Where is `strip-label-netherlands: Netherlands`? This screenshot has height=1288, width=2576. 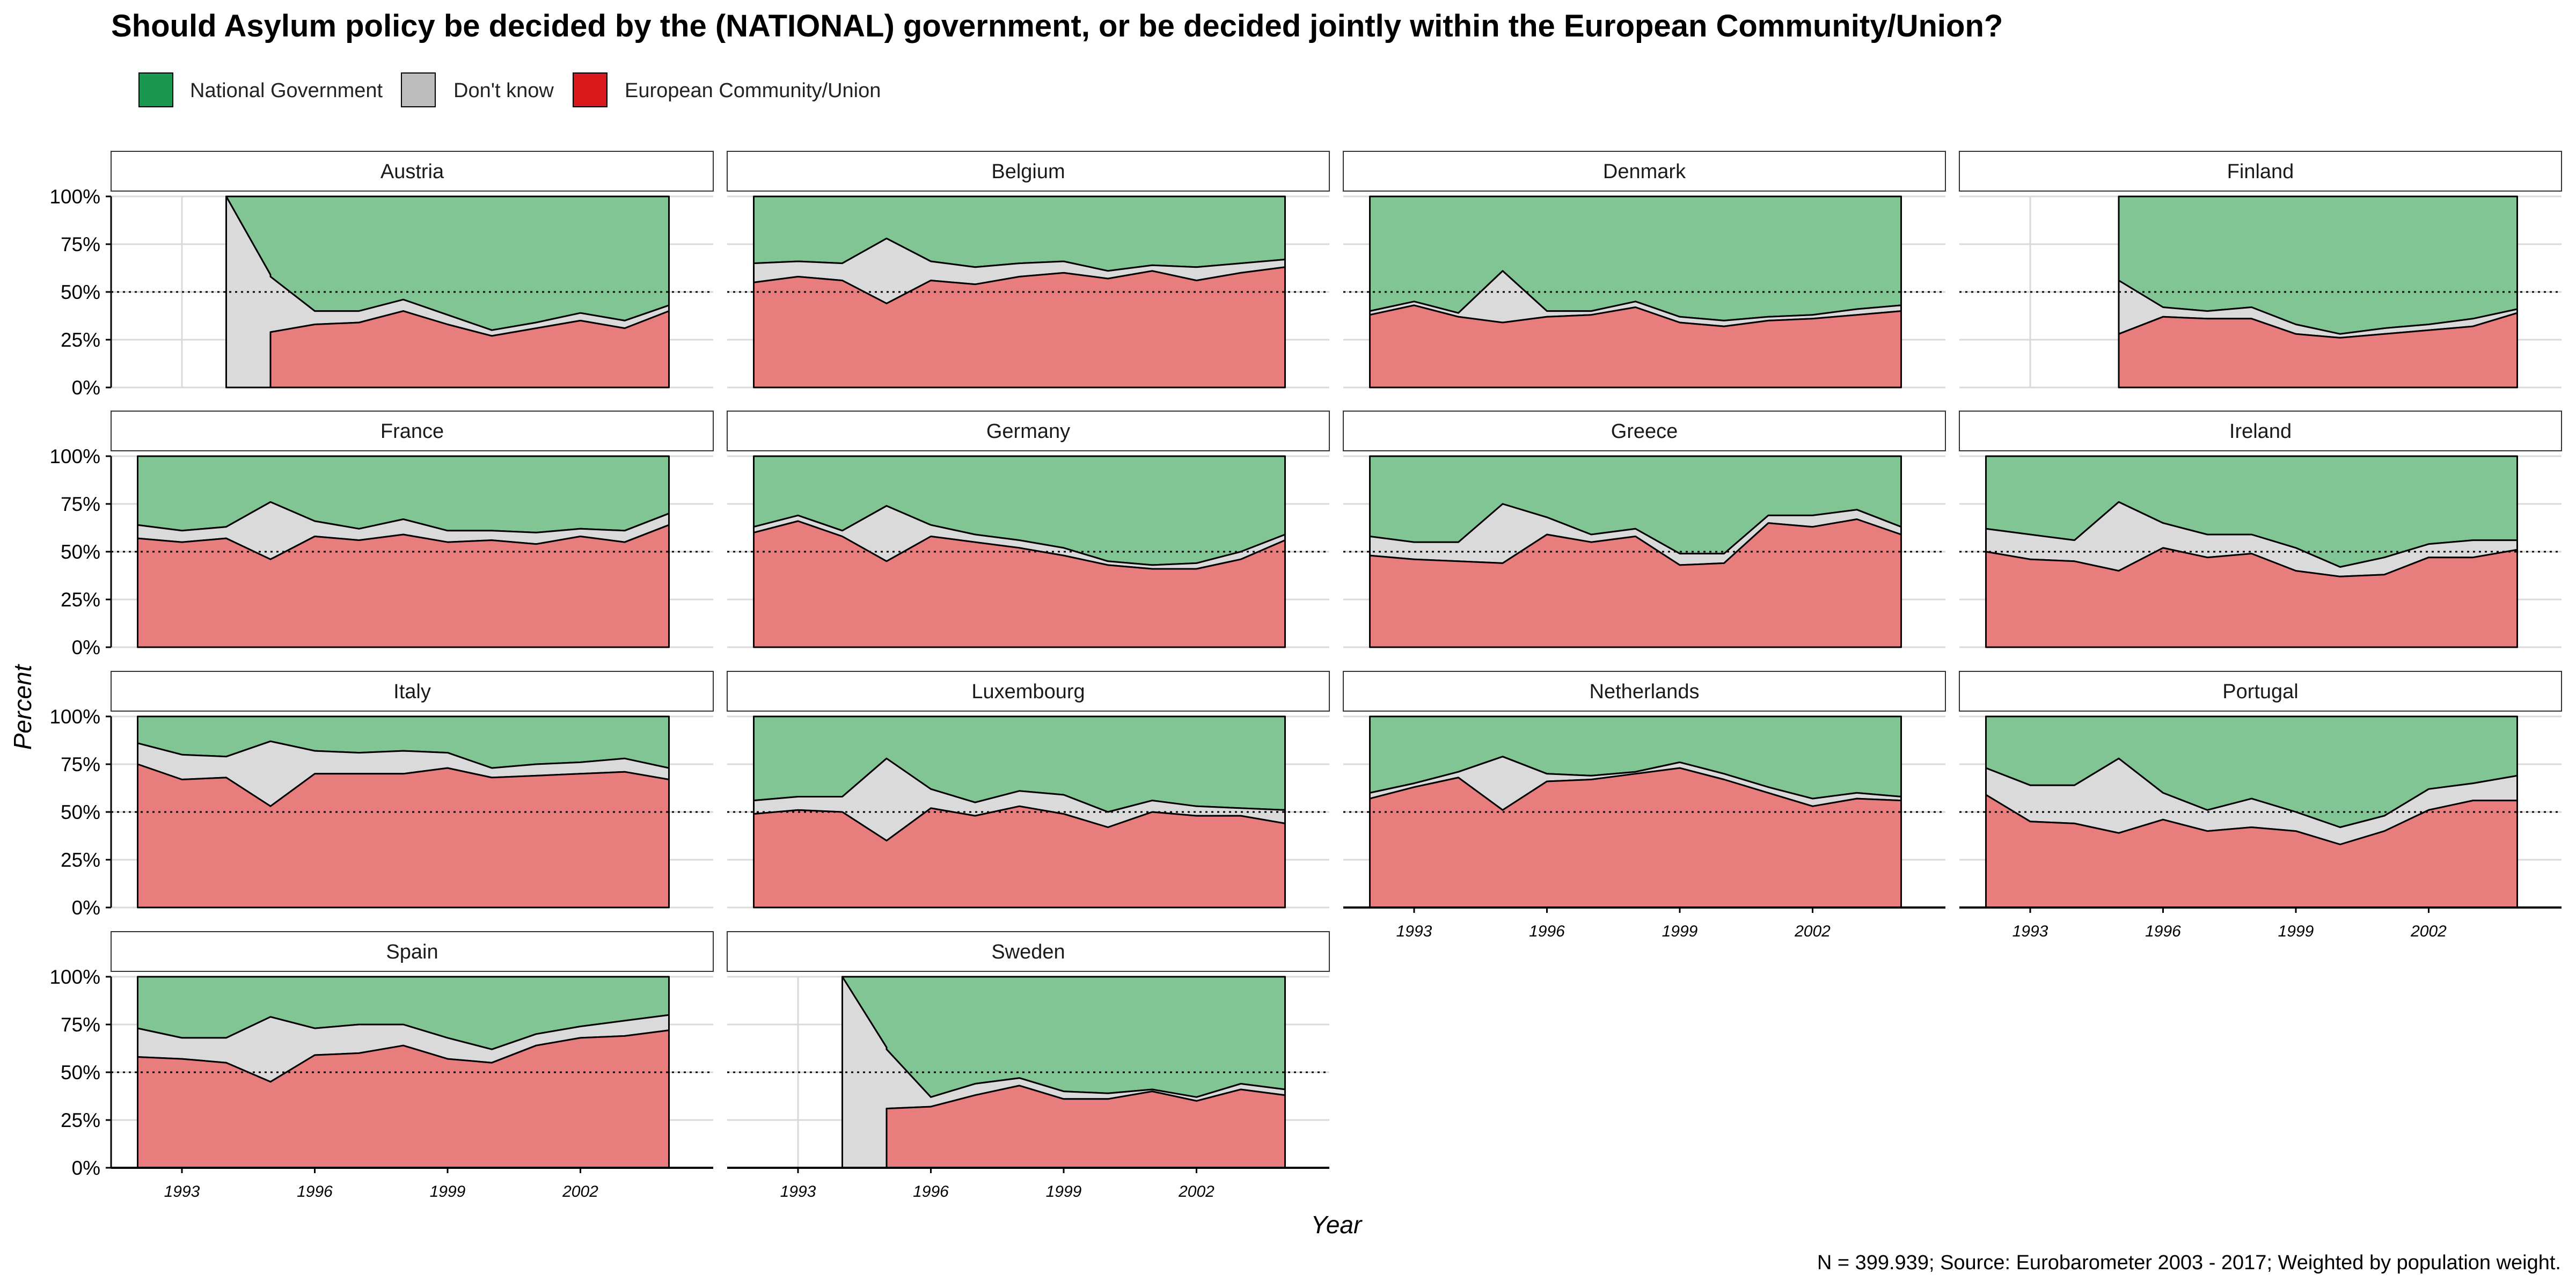
strip-label-netherlands: Netherlands is located at coordinates (1645, 691).